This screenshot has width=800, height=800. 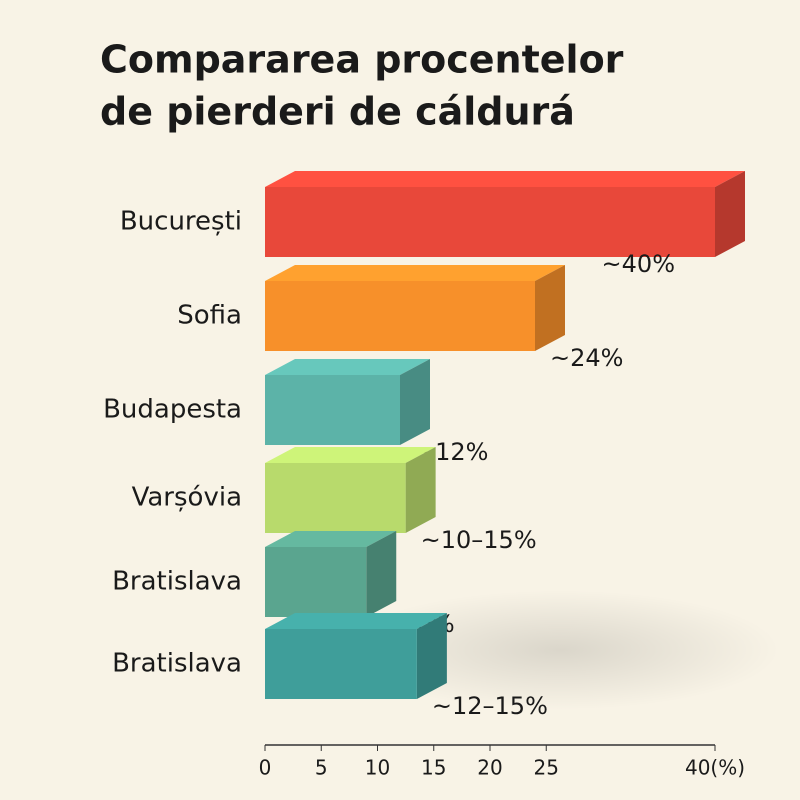 What do you see at coordinates (181, 222) in the screenshot?
I see `y-tick-label: București` at bounding box center [181, 222].